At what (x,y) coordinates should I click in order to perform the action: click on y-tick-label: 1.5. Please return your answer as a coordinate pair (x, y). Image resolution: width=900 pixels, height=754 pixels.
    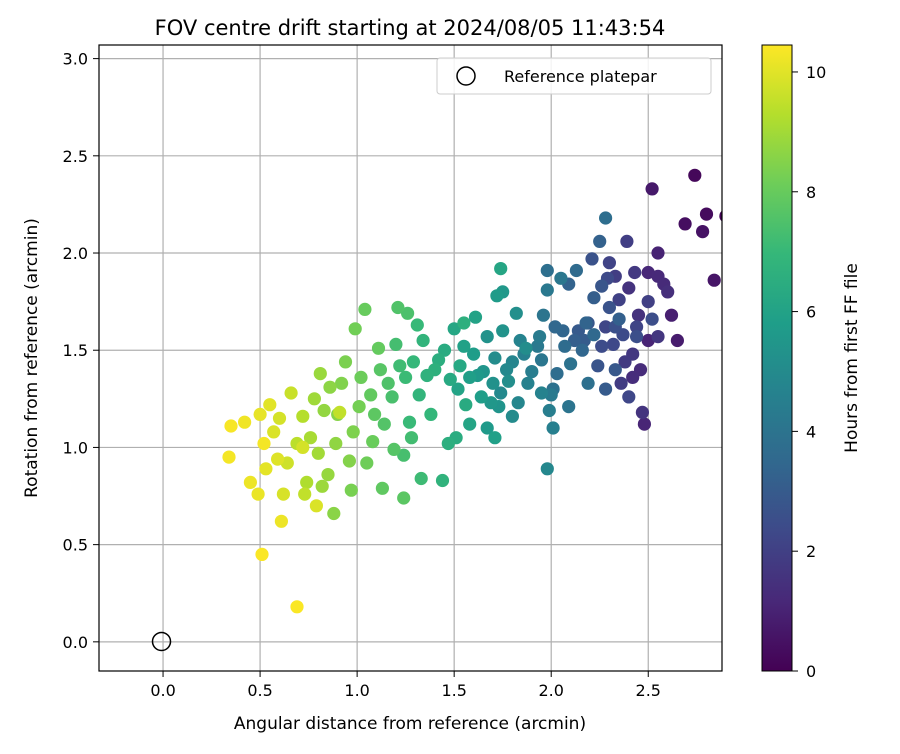
    Looking at the image, I should click on (75, 350).